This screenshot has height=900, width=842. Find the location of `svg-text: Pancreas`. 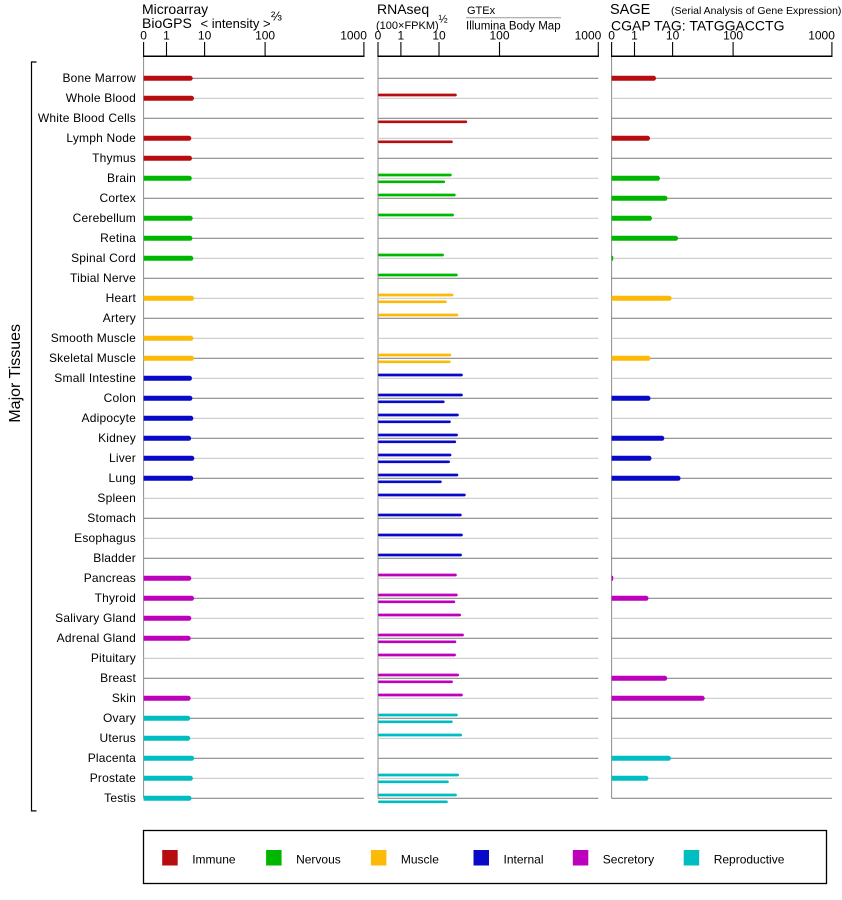

svg-text: Pancreas is located at coordinates (110, 578).